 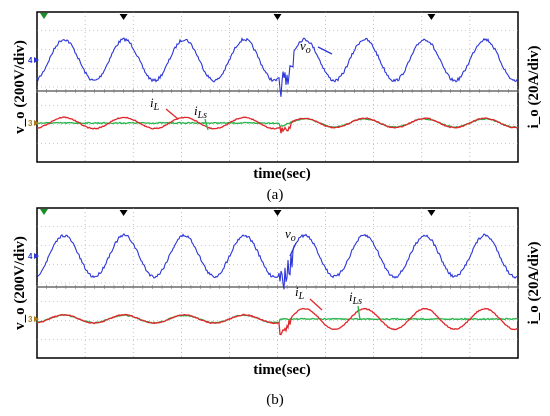 What do you see at coordinates (275, 195) in the screenshot?
I see `panel-caption: (a)` at bounding box center [275, 195].